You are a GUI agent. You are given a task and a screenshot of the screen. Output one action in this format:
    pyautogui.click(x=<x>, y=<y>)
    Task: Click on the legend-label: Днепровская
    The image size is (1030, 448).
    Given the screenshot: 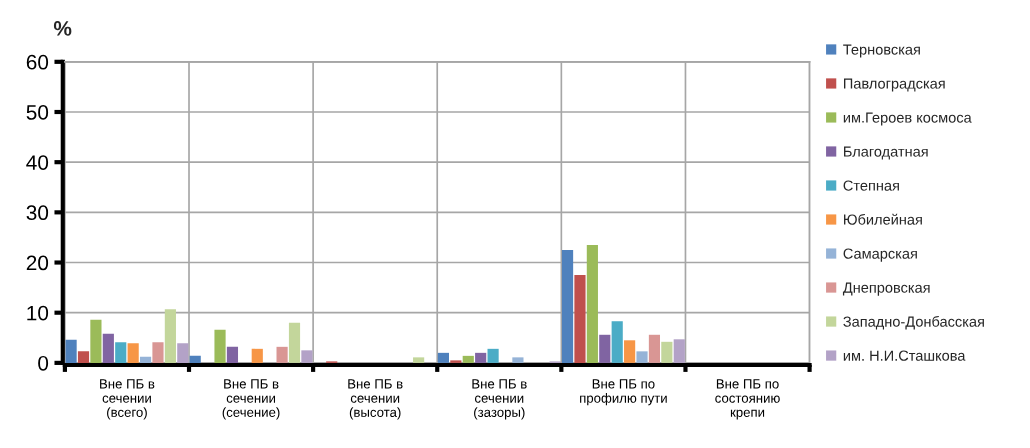 What is the action you would take?
    pyautogui.click(x=886, y=289)
    